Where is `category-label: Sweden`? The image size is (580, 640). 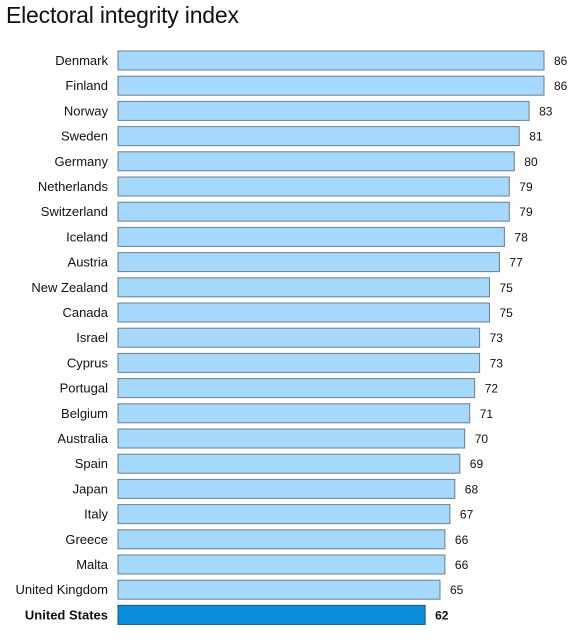
category-label: Sweden is located at coordinates (84, 136).